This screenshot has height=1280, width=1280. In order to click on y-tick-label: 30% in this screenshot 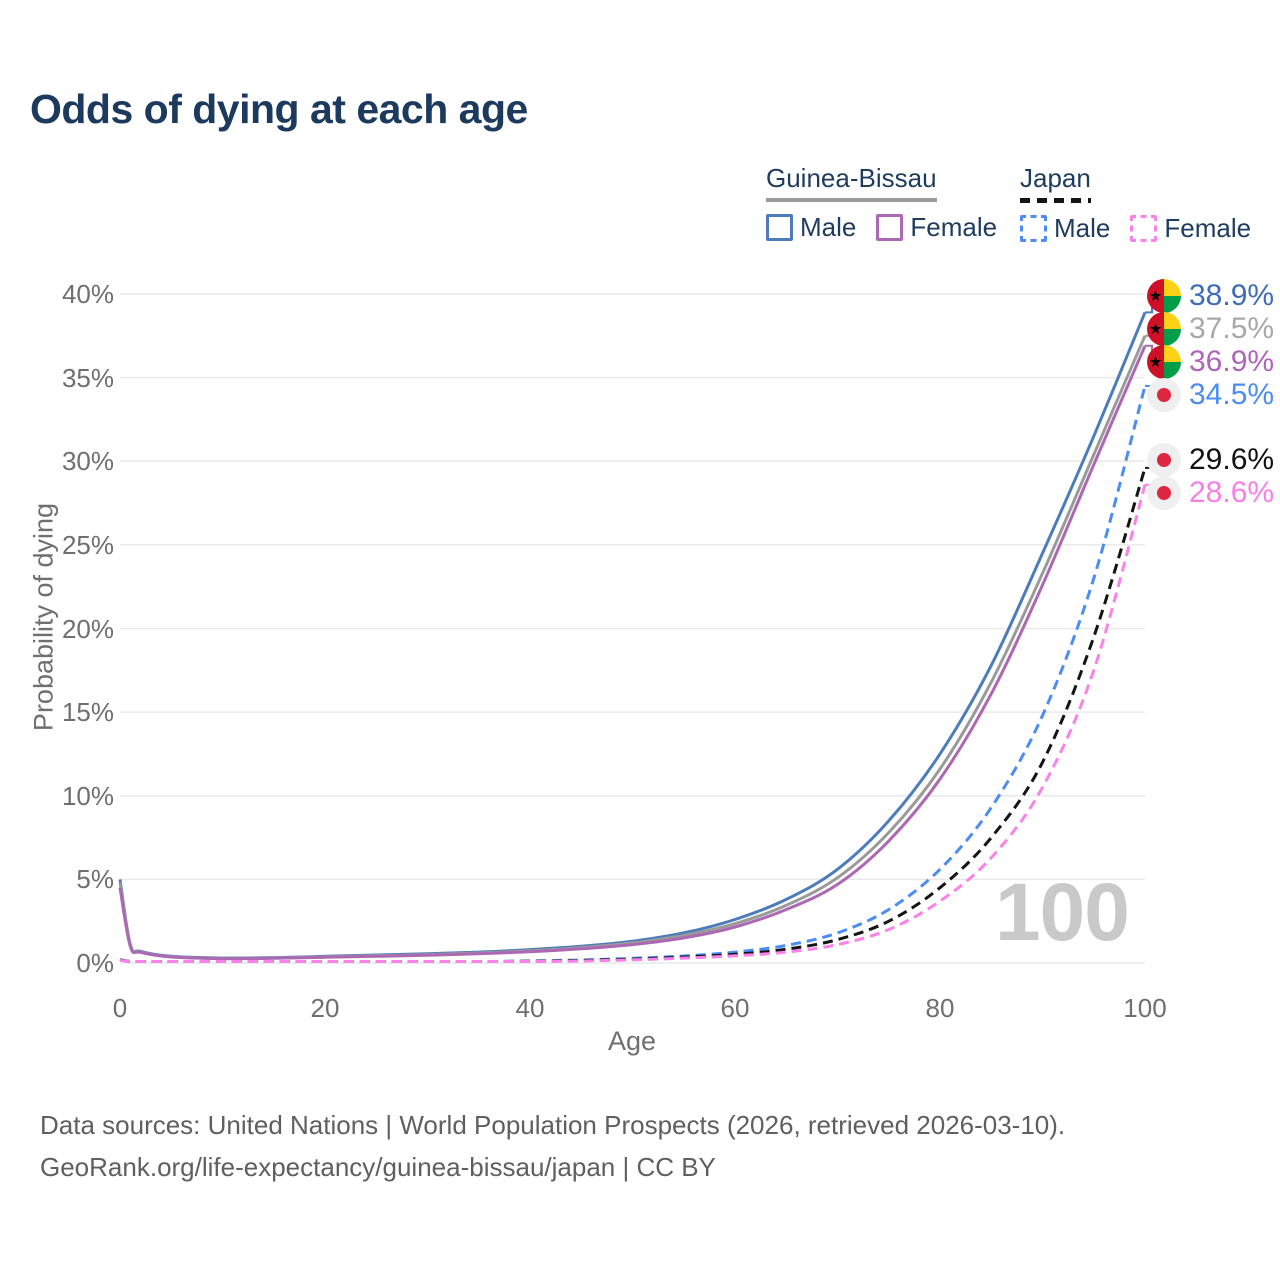, I will do `click(87, 461)`.